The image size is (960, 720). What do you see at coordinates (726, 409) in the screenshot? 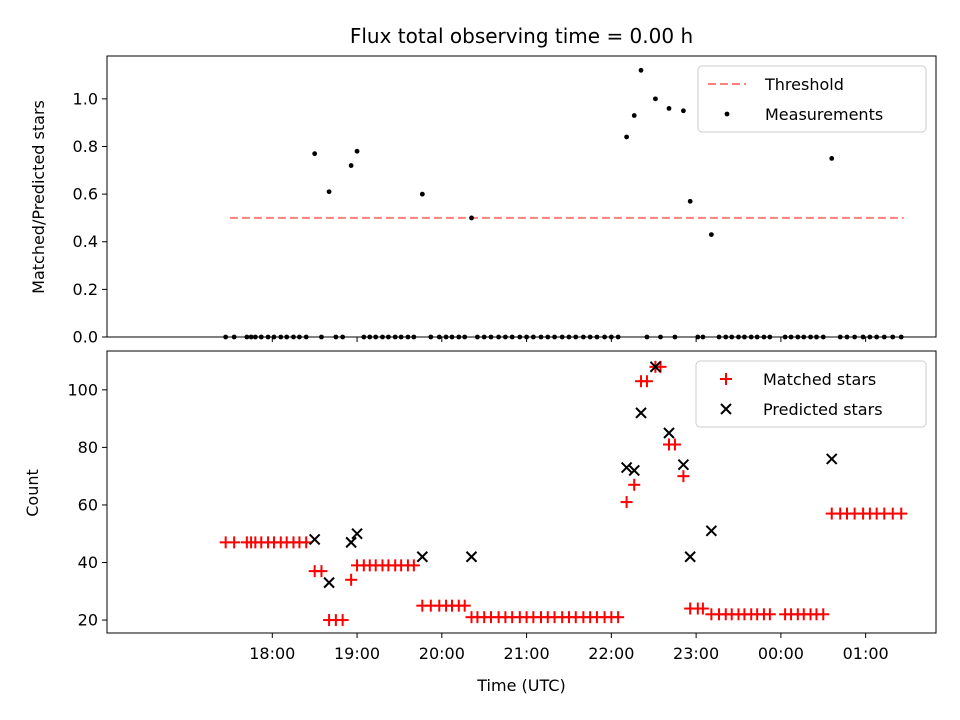
I see `legend-predicted-swatch` at bounding box center [726, 409].